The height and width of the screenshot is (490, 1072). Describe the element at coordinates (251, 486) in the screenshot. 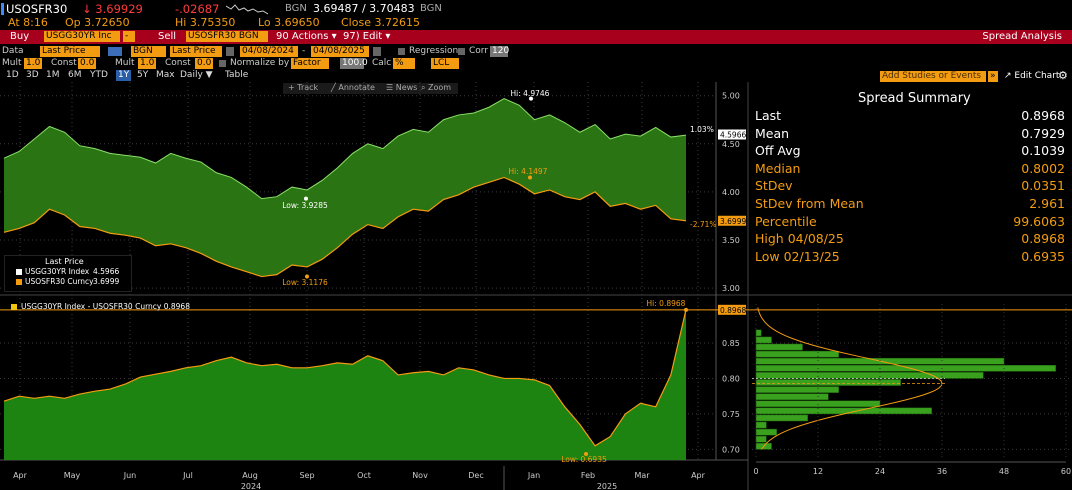

I see `year-label: 2024` at that location.